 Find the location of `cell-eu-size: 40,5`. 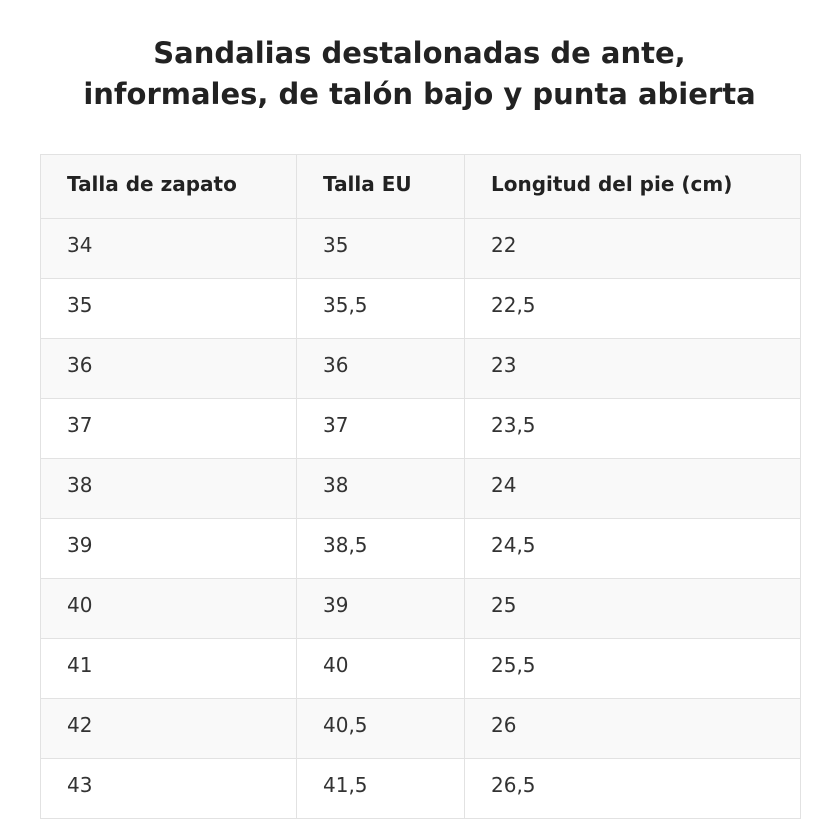

cell-eu-size: 40,5 is located at coordinates (380, 728).